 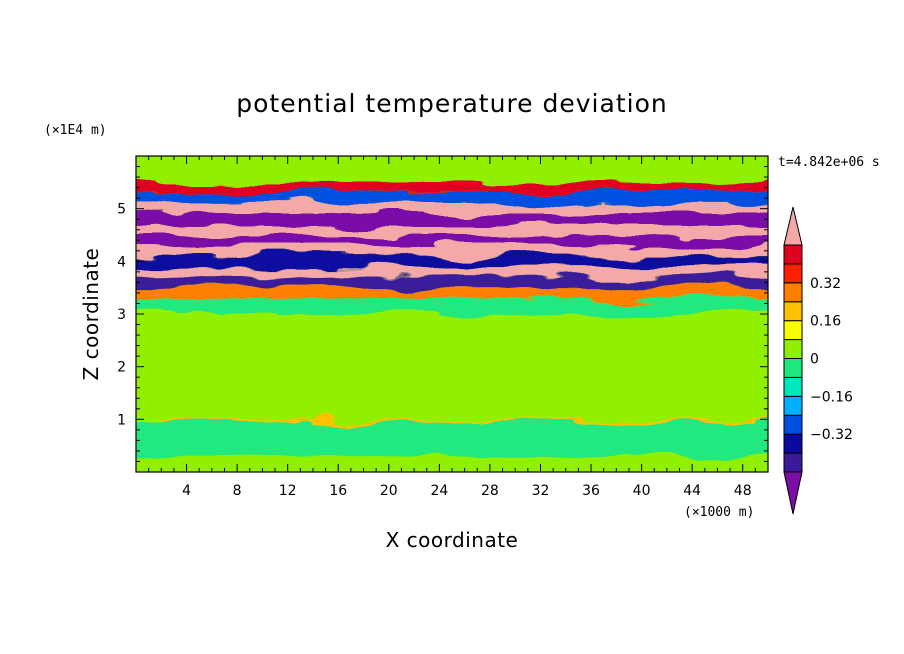 I want to click on x-tick-label: 20, so click(x=389, y=491).